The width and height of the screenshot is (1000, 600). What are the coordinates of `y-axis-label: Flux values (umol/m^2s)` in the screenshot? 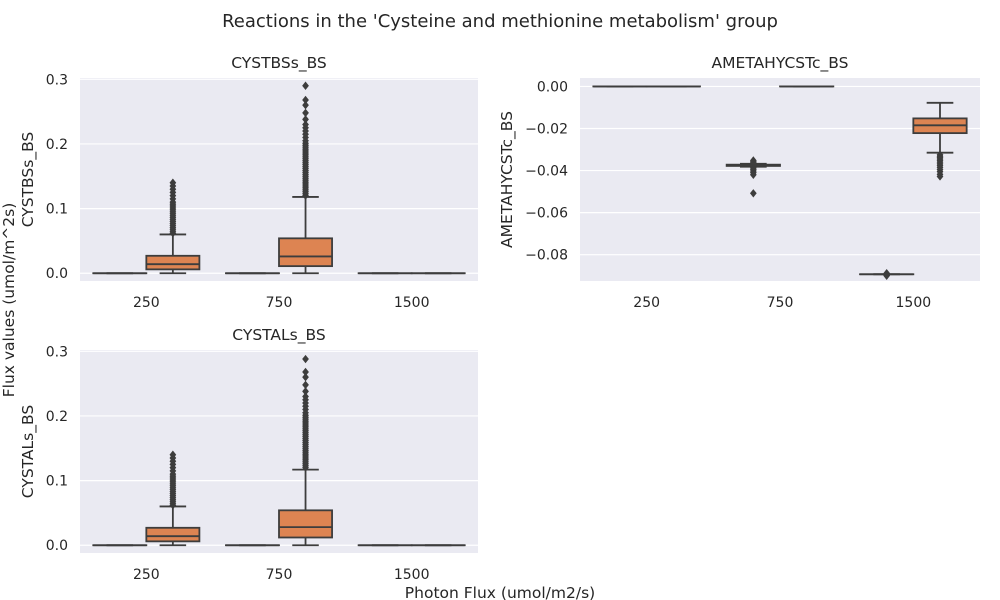 It's located at (9, 300).